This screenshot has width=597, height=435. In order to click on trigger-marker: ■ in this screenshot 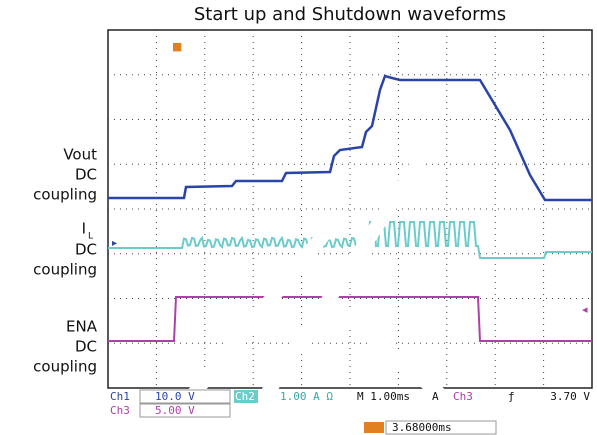, I will do `click(177, 46)`.